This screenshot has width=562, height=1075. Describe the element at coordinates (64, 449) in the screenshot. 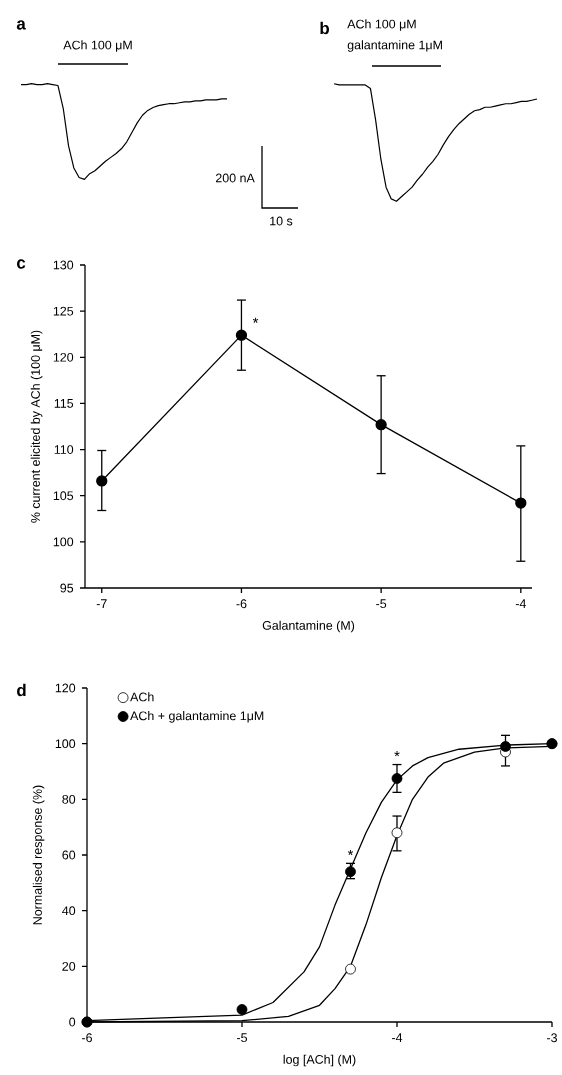

I see `y-tick-label: 110` at that location.